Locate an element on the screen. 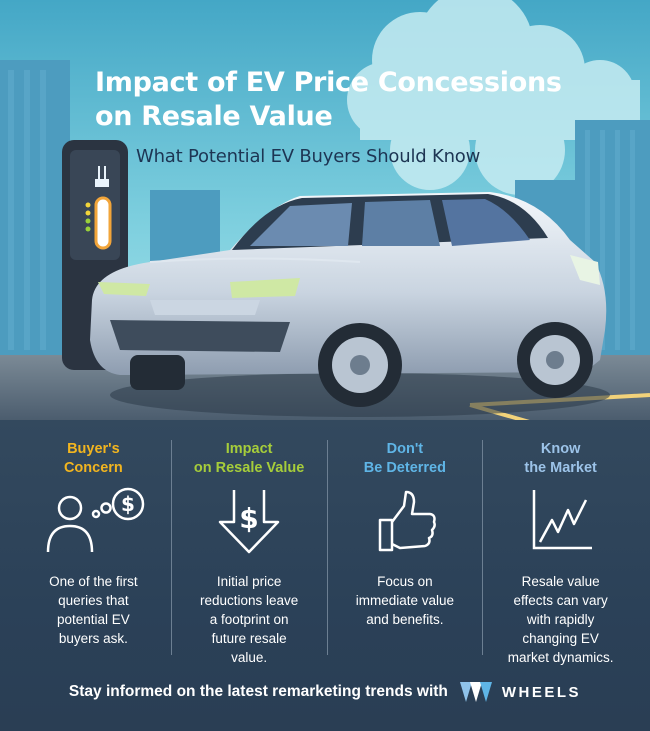 Image resolution: width=650 pixels, height=731 pixels. title-line-1: Impact of EV Price Concessions is located at coordinates (328, 82).